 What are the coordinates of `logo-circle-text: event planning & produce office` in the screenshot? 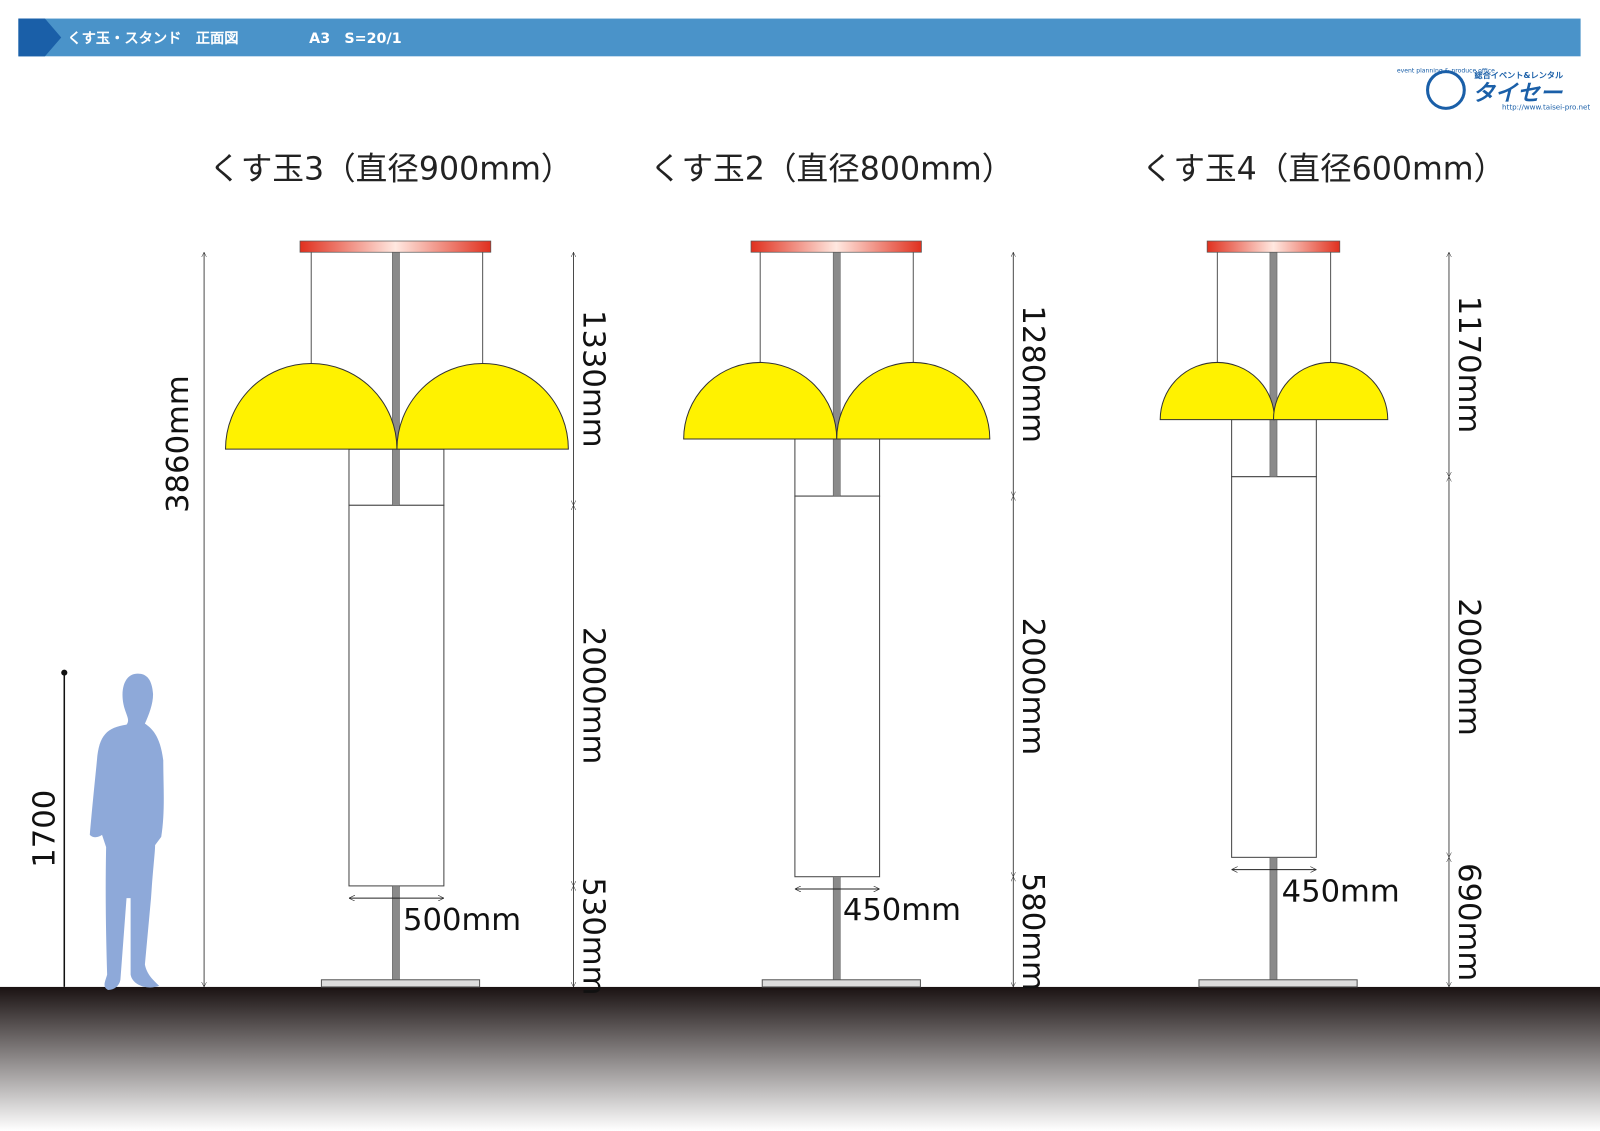 It's located at (1446, 71).